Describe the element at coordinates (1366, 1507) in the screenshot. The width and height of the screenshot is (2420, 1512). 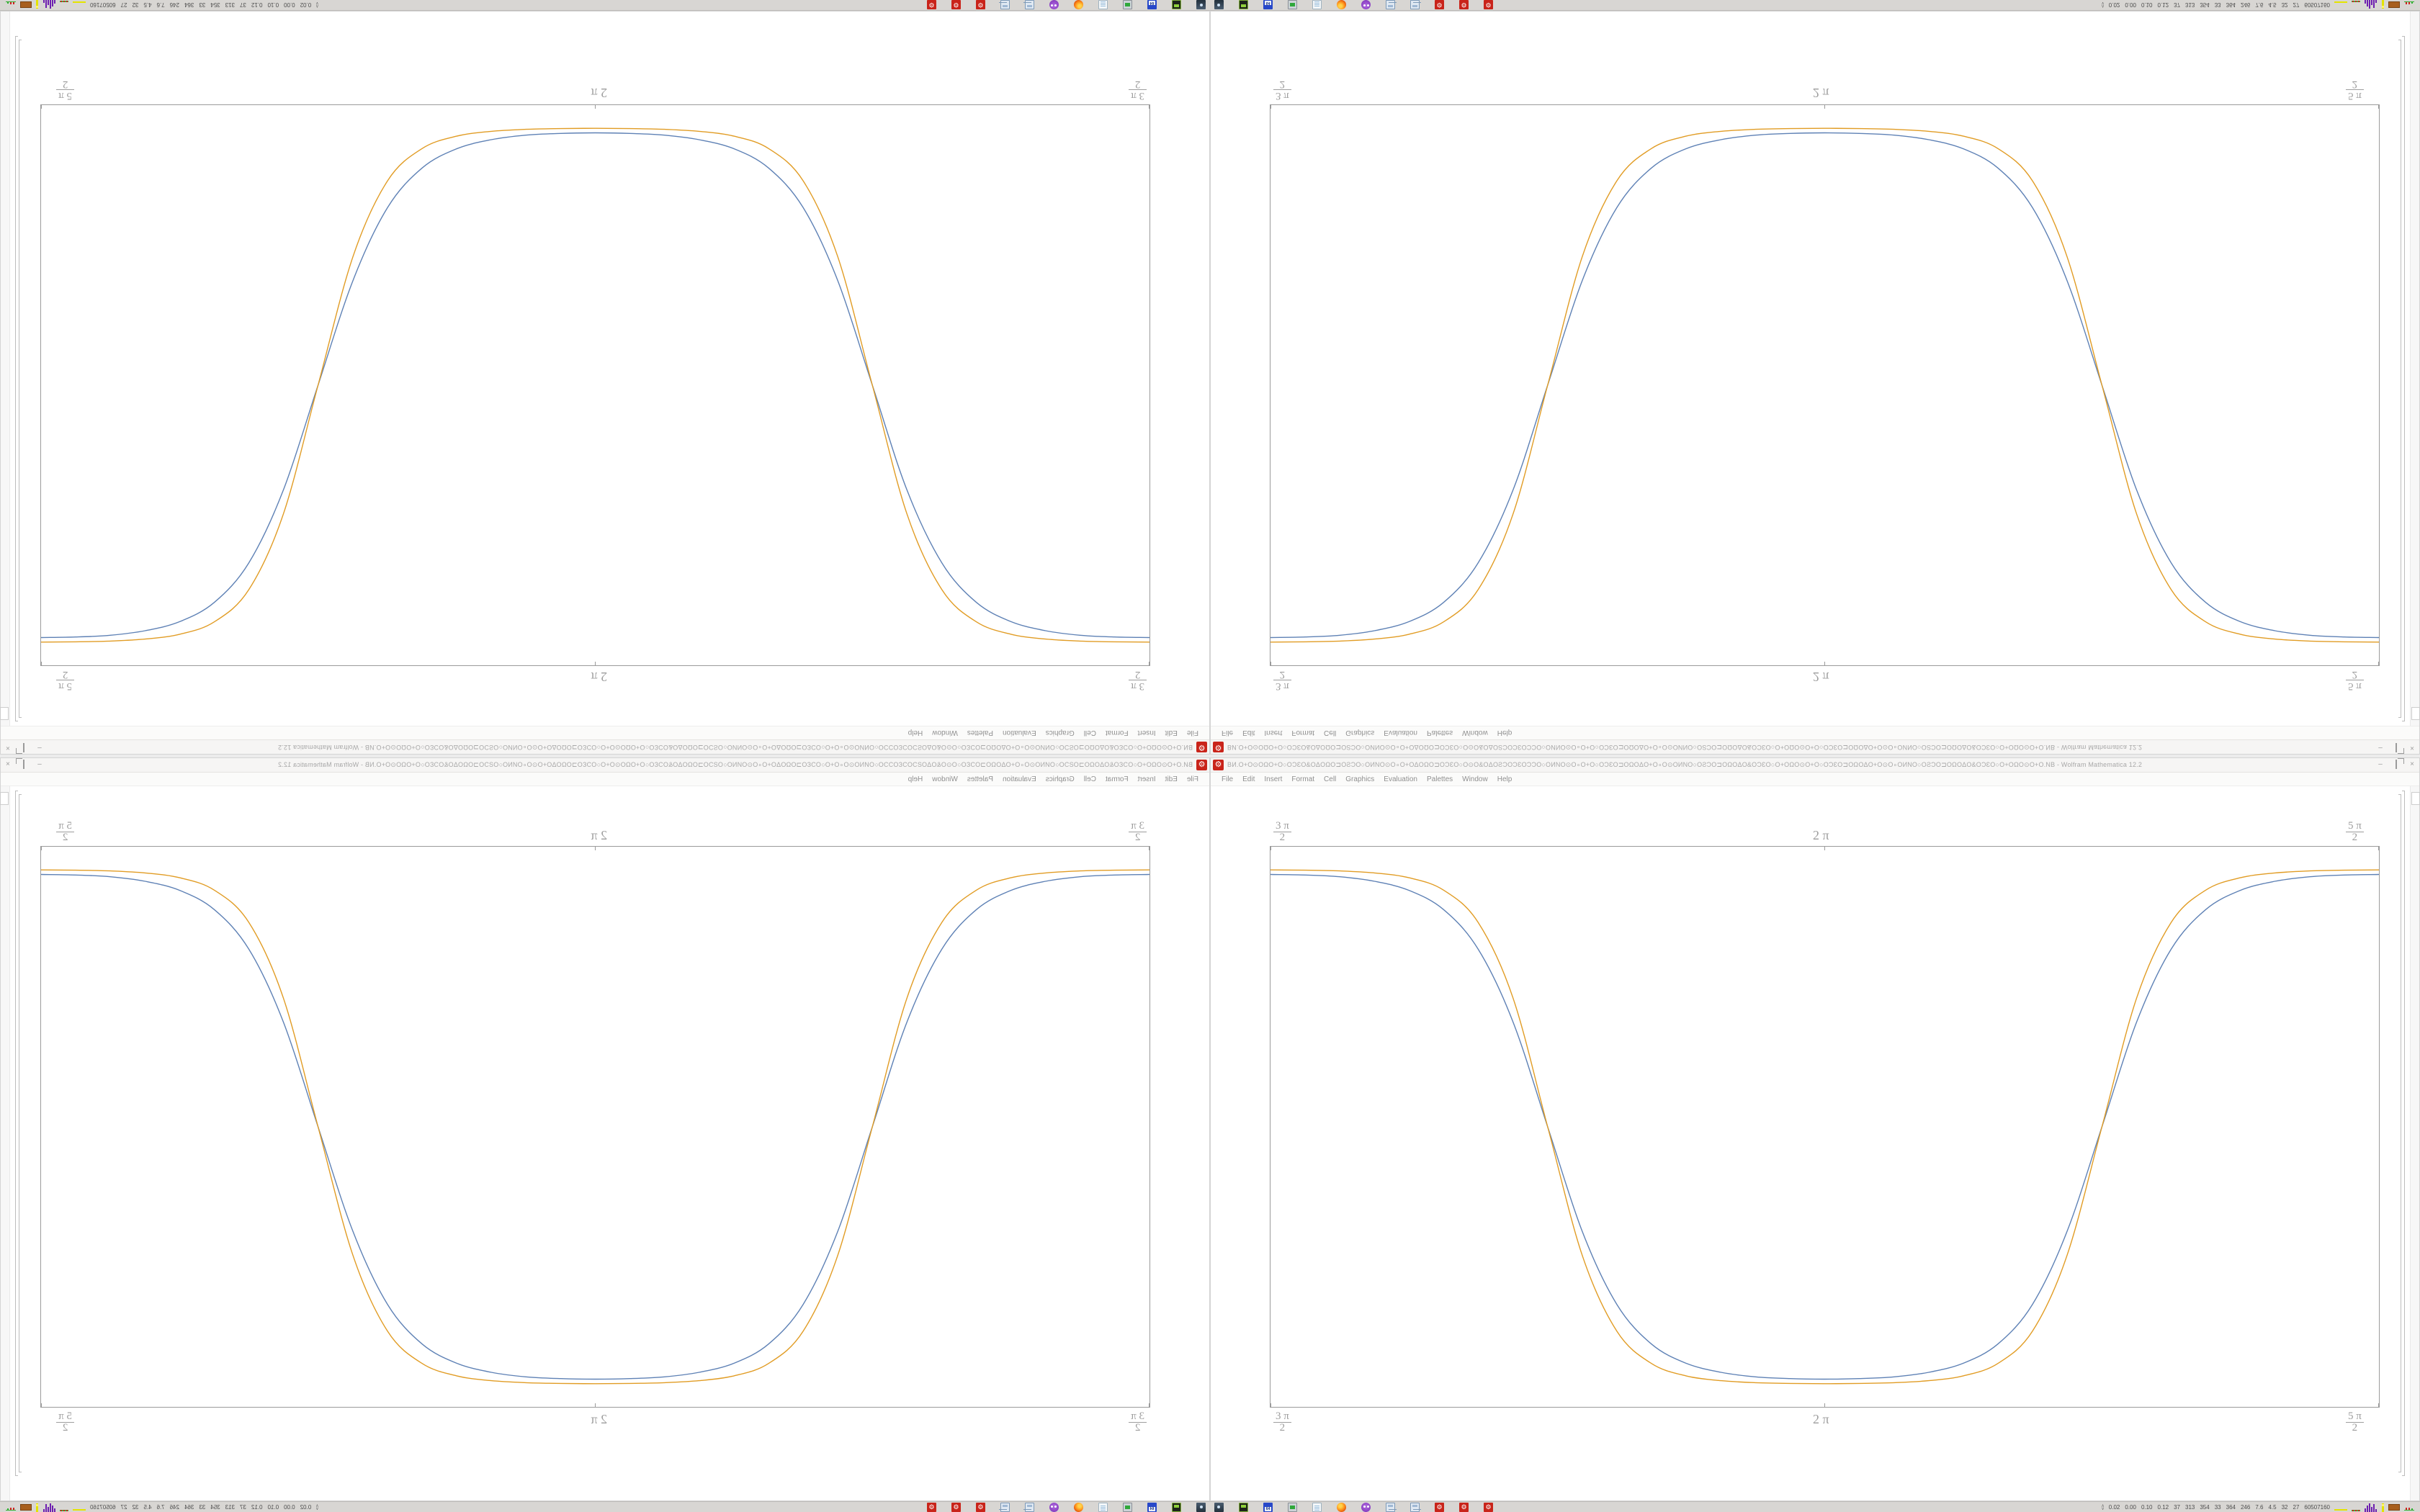
I see `owl-app-icon` at that location.